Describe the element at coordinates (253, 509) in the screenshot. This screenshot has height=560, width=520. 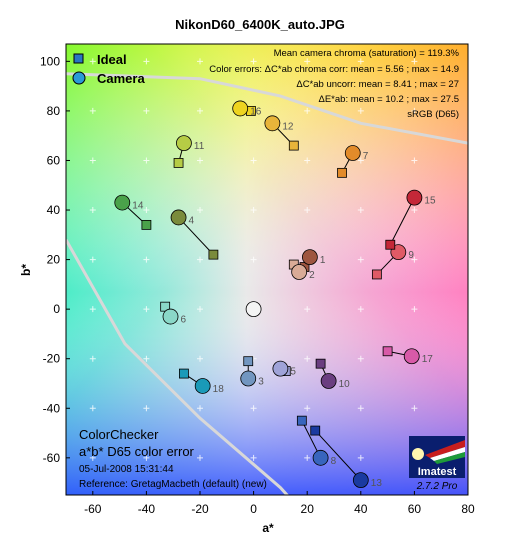
I see `x-tick-label: 0` at that location.